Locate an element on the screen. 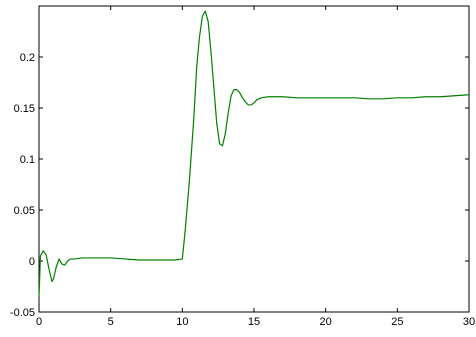  y-tick-label: 0 is located at coordinates (32, 262).